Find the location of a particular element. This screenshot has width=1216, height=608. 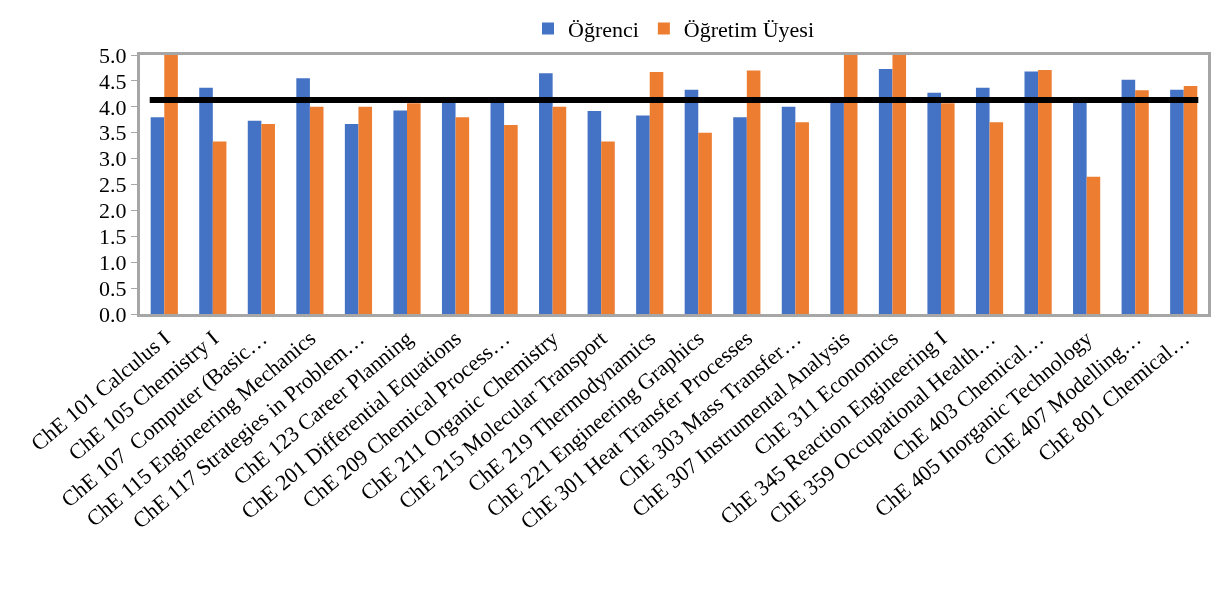

y-tick-label: 2.5 is located at coordinates (113, 185).